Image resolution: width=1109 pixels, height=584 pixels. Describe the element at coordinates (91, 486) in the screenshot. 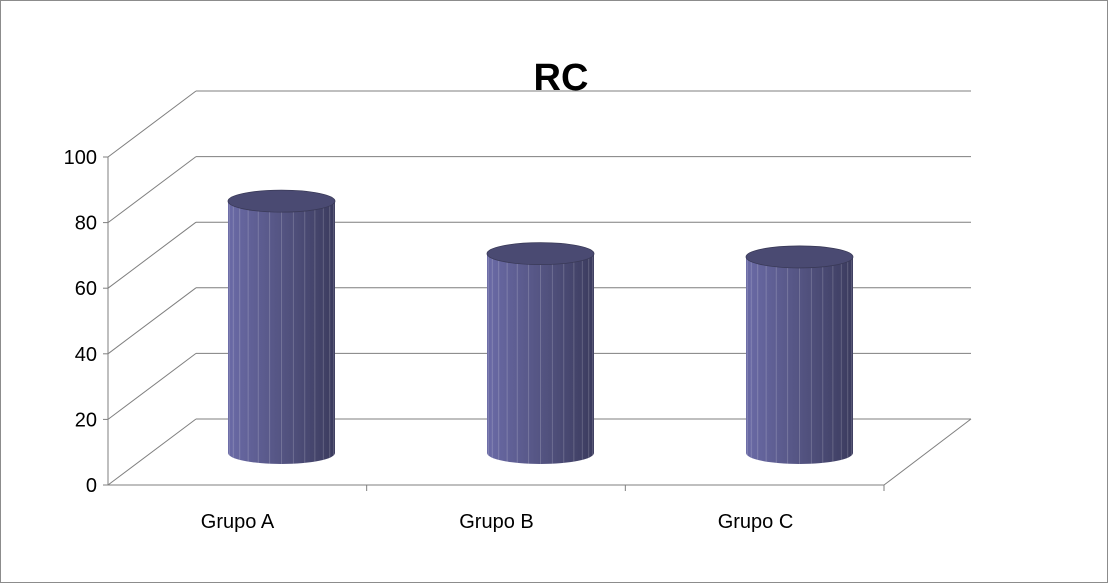

I see `y-tick-label: 0` at that location.